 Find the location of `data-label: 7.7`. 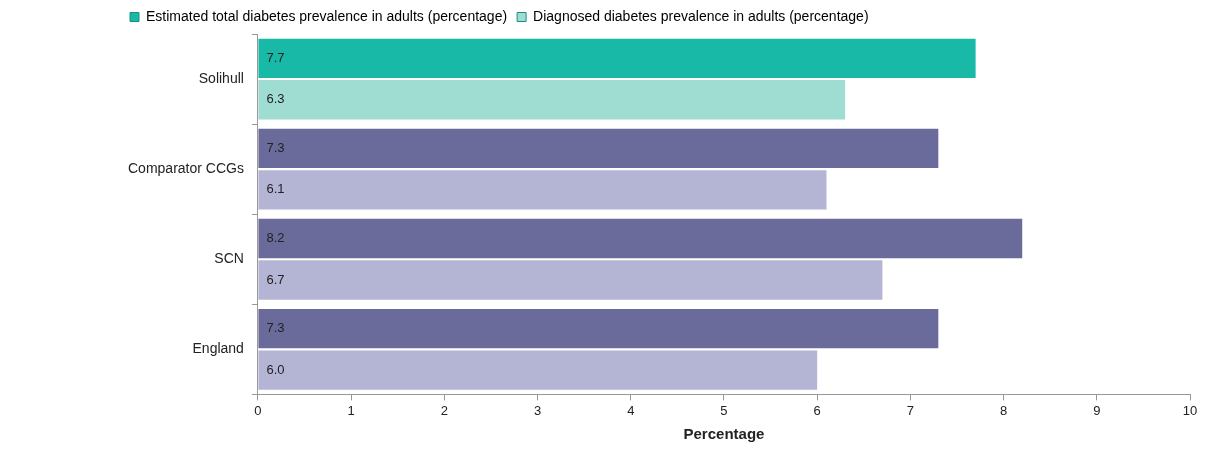

data-label: 7.7 is located at coordinates (275, 57).